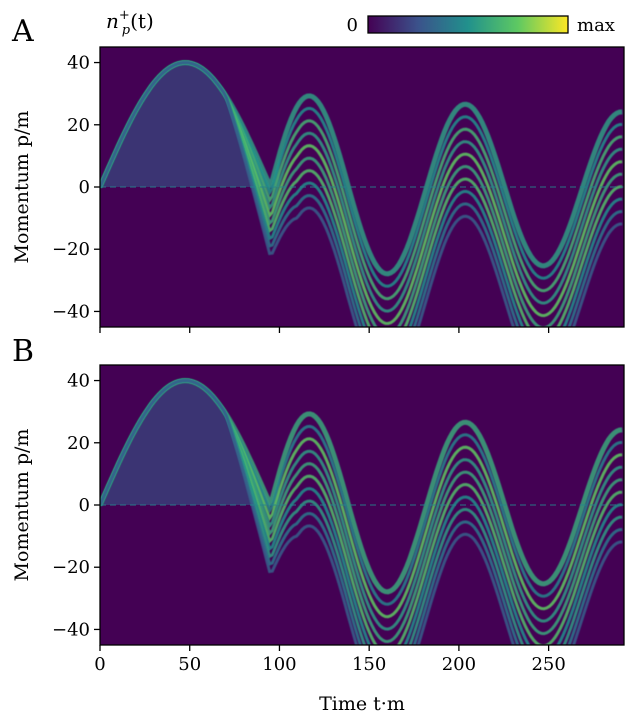  Describe the element at coordinates (330, 660) in the screenshot. I see `x-axis-b: 0 50 100 150 200 250` at that location.